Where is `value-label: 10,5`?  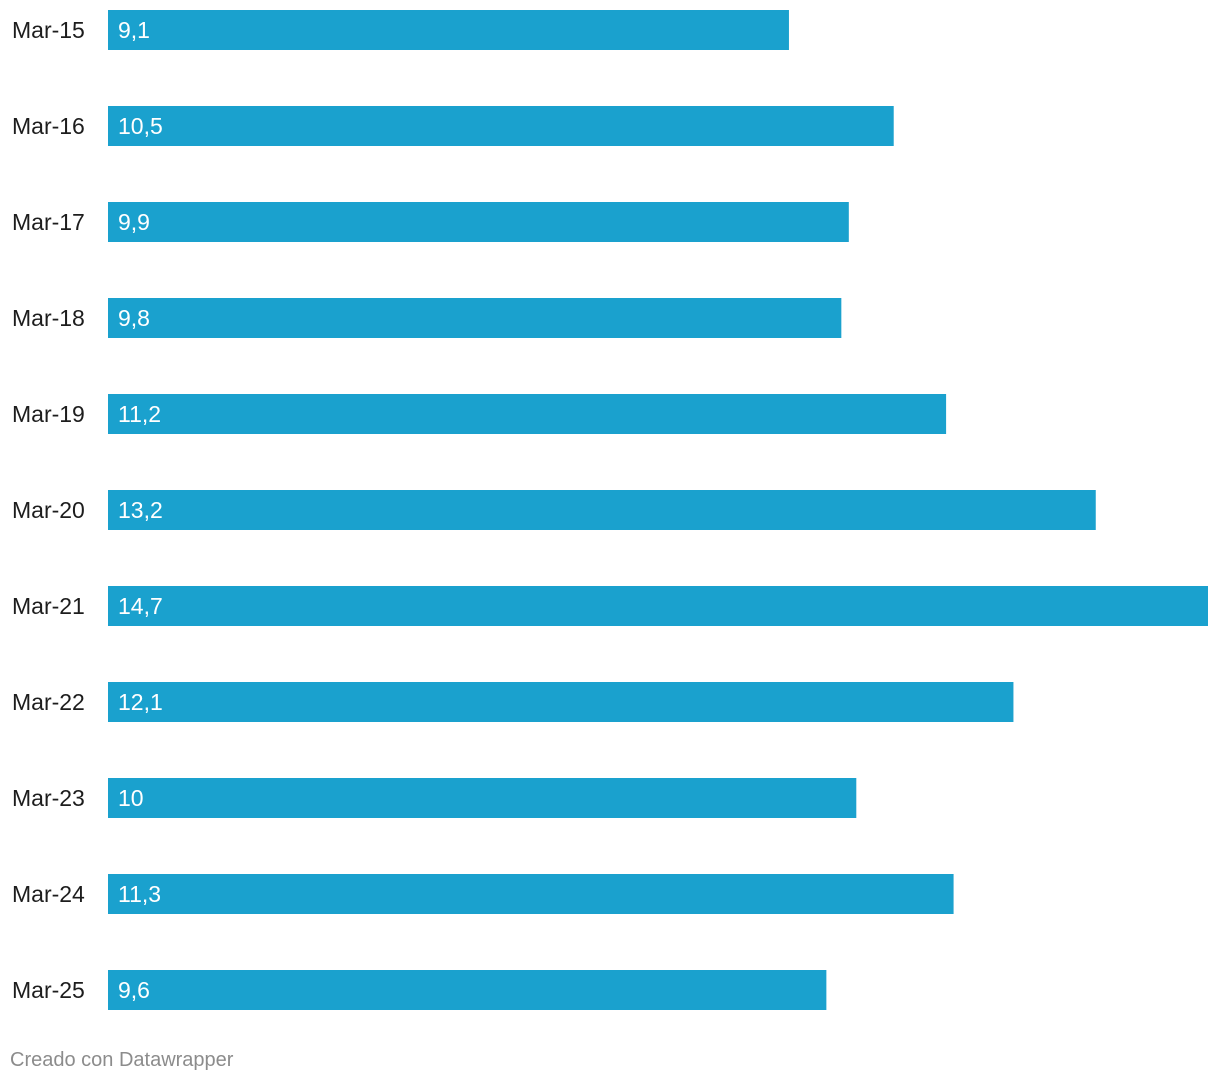
value-label: 10,5 is located at coordinates (140, 126).